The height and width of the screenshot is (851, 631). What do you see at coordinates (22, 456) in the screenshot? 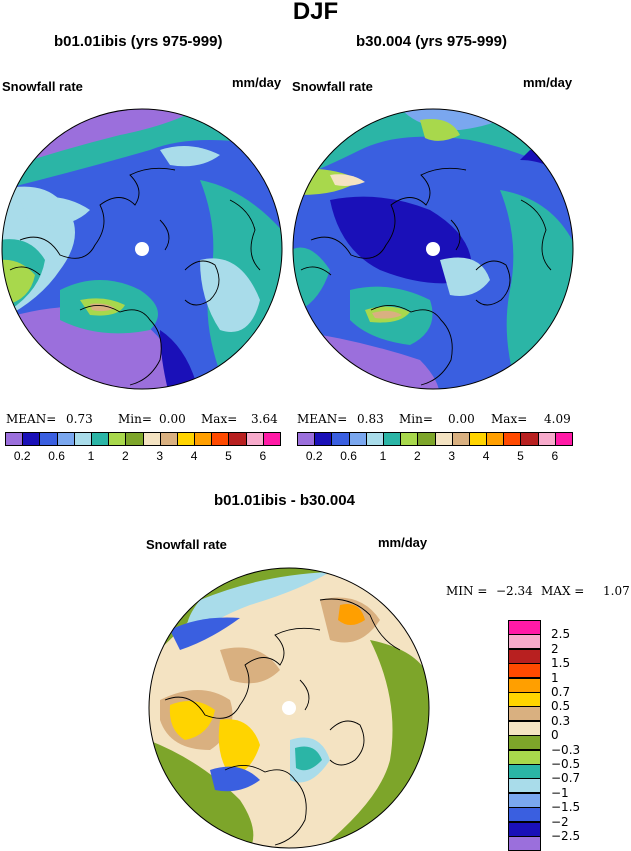
I see `colorbar-tick-label: 0.2` at bounding box center [22, 456].